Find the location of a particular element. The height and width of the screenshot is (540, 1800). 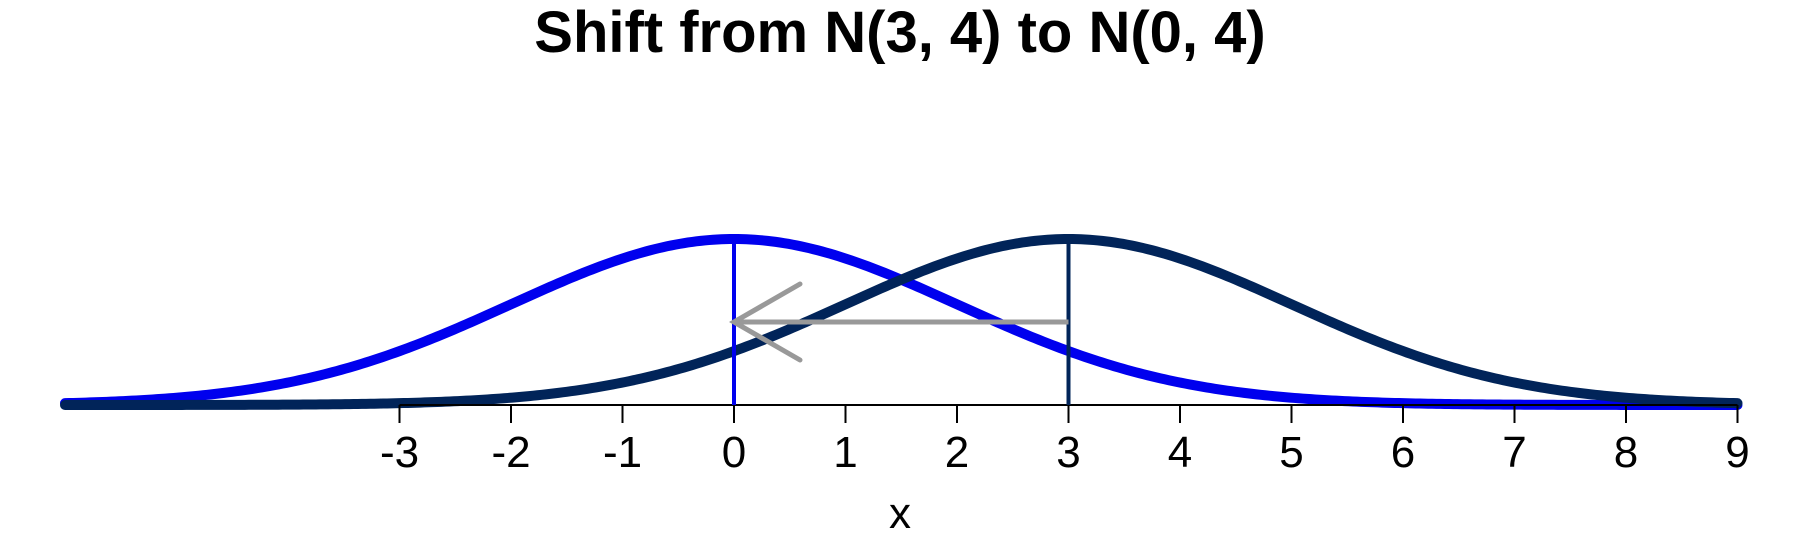

x-tick-label: 0 is located at coordinates (734, 452).